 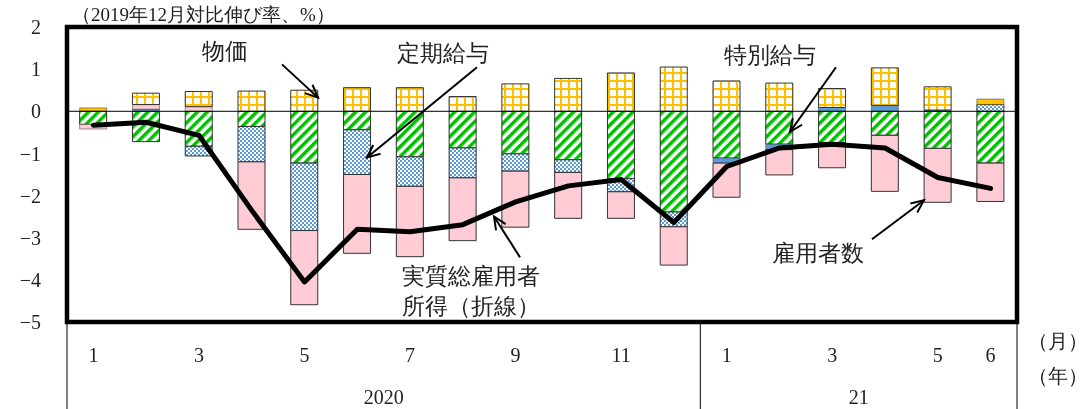 I want to click on y-tick-label: −4, so click(x=30, y=279).